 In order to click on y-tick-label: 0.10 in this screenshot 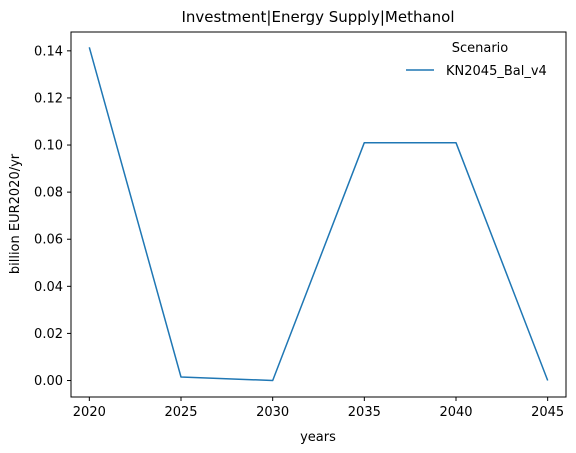, I will do `click(48, 146)`.